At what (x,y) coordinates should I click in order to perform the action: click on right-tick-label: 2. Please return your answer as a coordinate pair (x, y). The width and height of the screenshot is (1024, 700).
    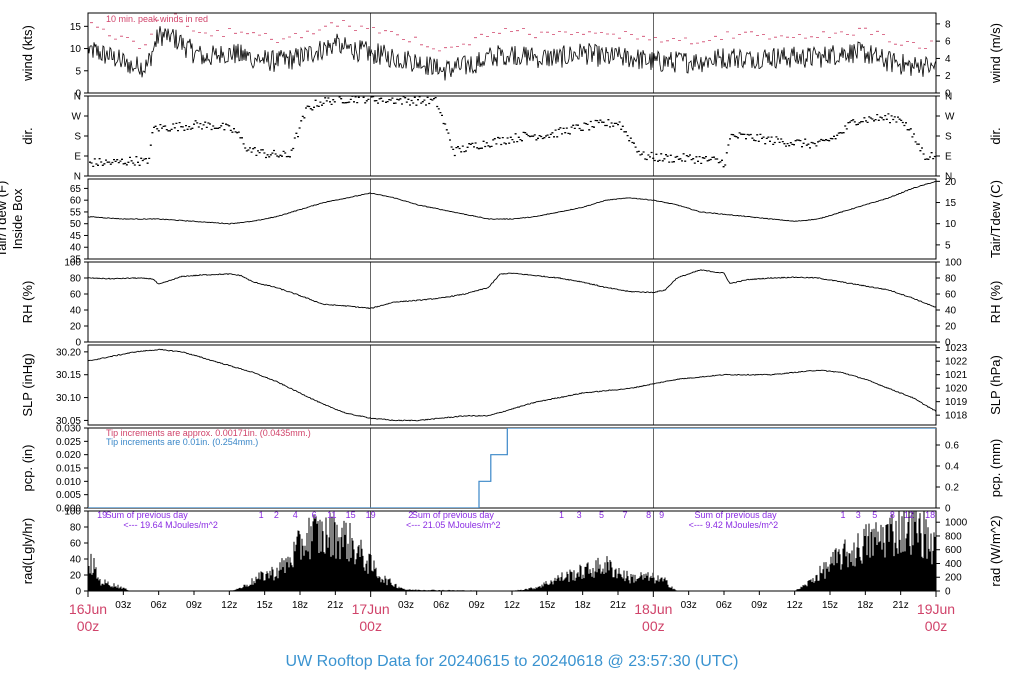
    Looking at the image, I should click on (948, 76).